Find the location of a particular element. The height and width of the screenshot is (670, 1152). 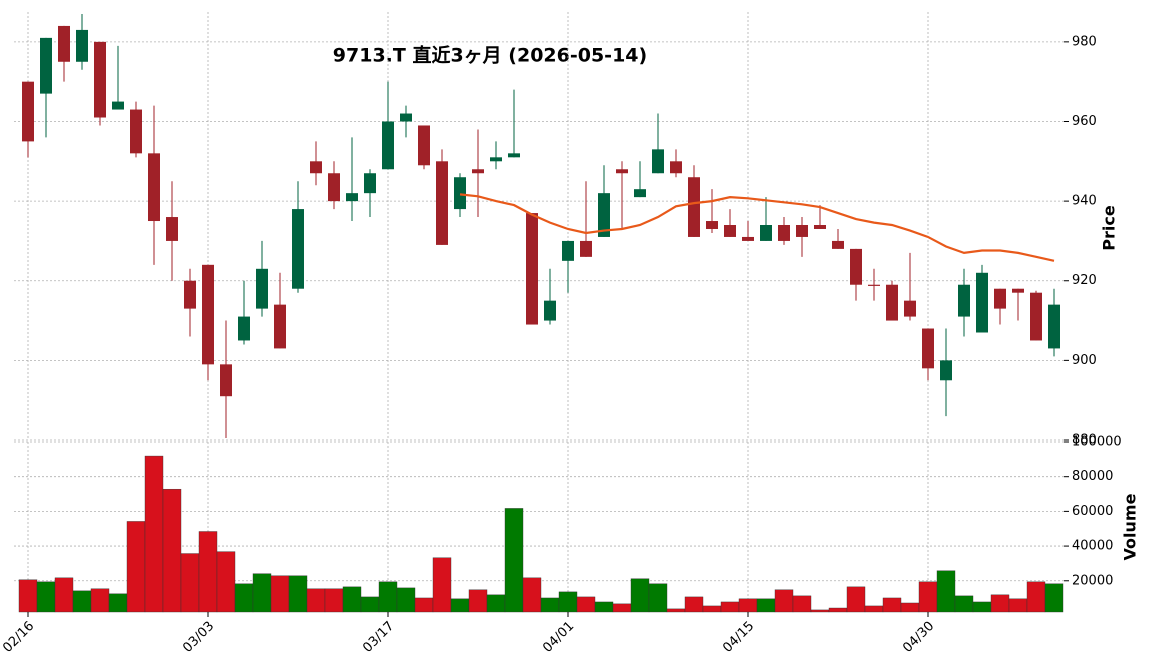

moving-average-line is located at coordinates (757, 227).